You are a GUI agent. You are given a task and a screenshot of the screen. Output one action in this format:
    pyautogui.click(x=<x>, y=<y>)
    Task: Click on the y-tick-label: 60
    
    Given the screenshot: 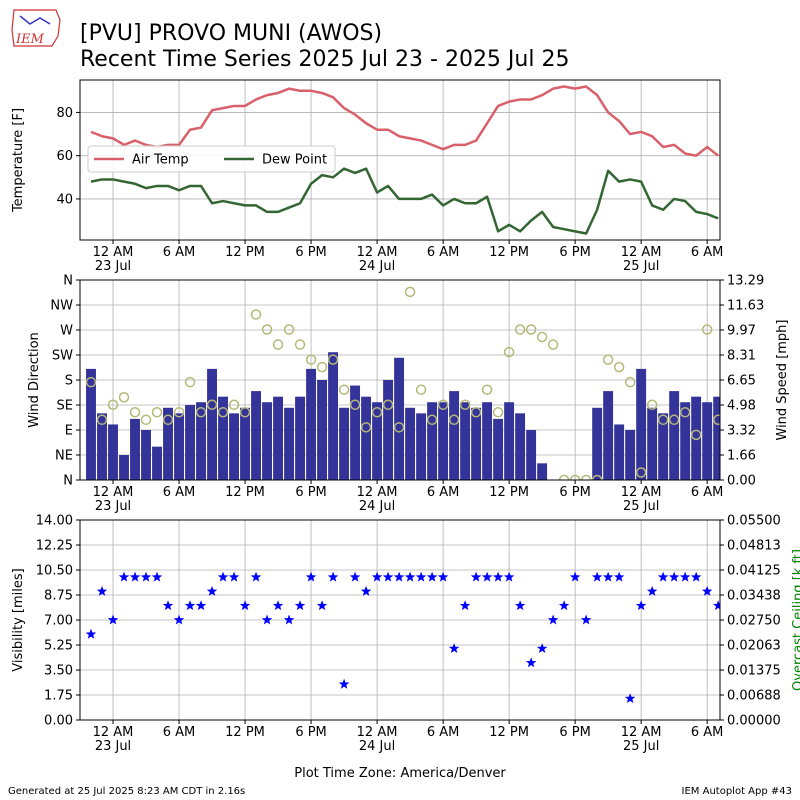 What is the action you would take?
    pyautogui.click(x=64, y=156)
    